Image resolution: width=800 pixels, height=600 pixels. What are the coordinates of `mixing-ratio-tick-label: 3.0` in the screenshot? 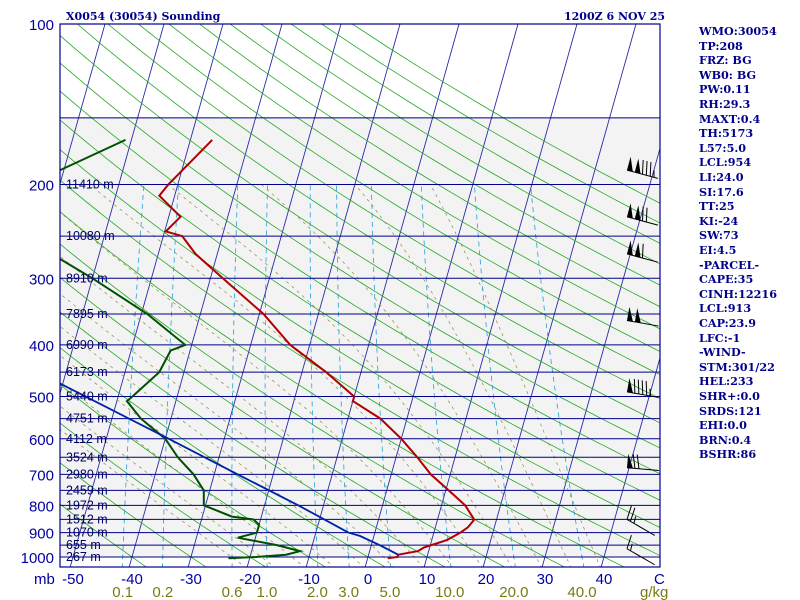 It's located at (348, 592).